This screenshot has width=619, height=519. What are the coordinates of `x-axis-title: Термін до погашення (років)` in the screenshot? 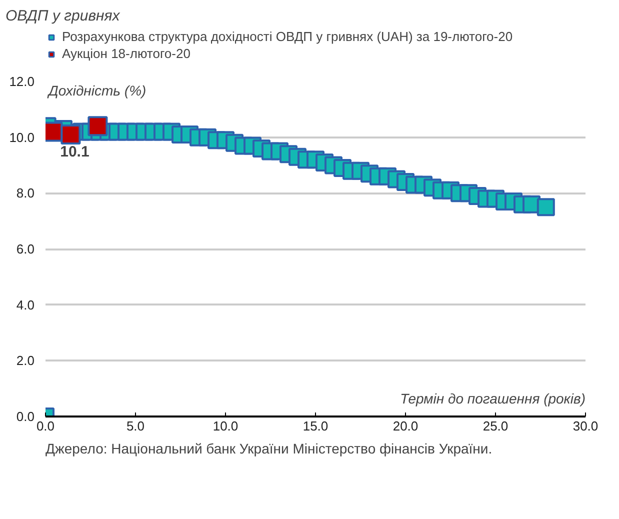 It's located at (493, 398).